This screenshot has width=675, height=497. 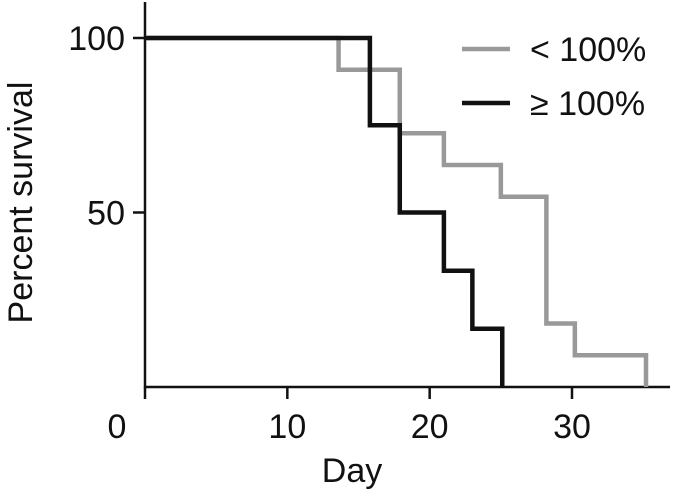 What do you see at coordinates (554, 77) in the screenshot?
I see `legend: < 100% ≥ 100%` at bounding box center [554, 77].